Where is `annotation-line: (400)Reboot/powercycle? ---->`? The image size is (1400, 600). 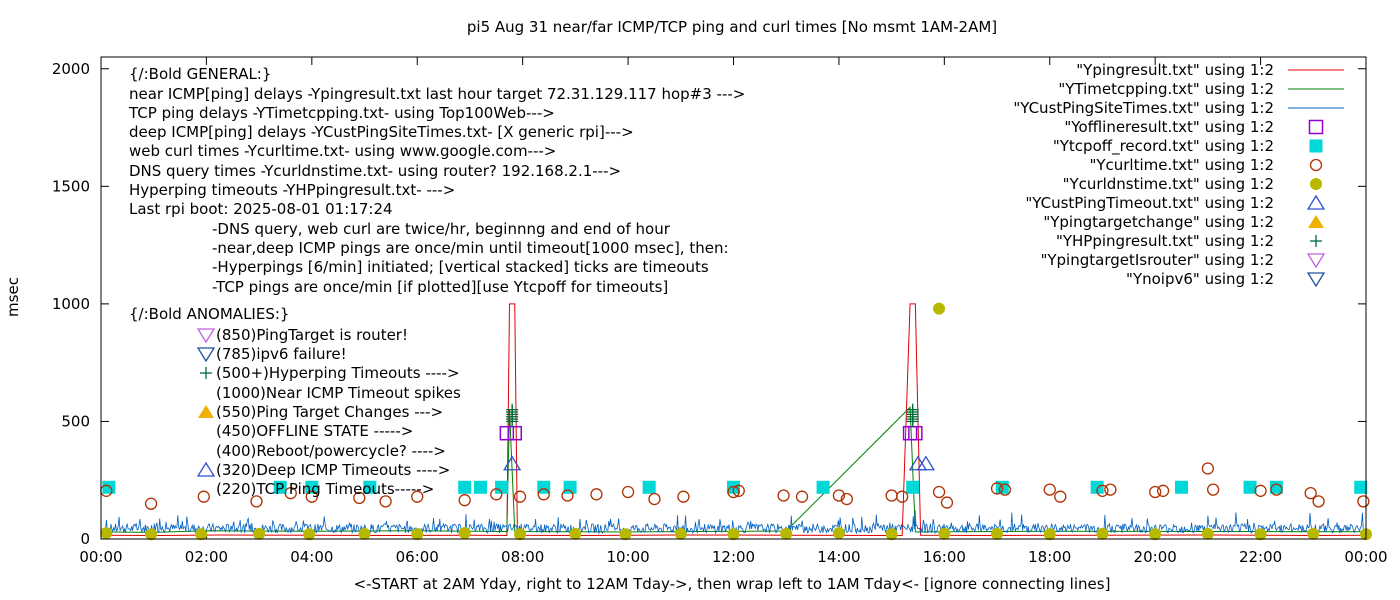
annotation-line: (400)Reboot/powercycle? ----> is located at coordinates (331, 451).